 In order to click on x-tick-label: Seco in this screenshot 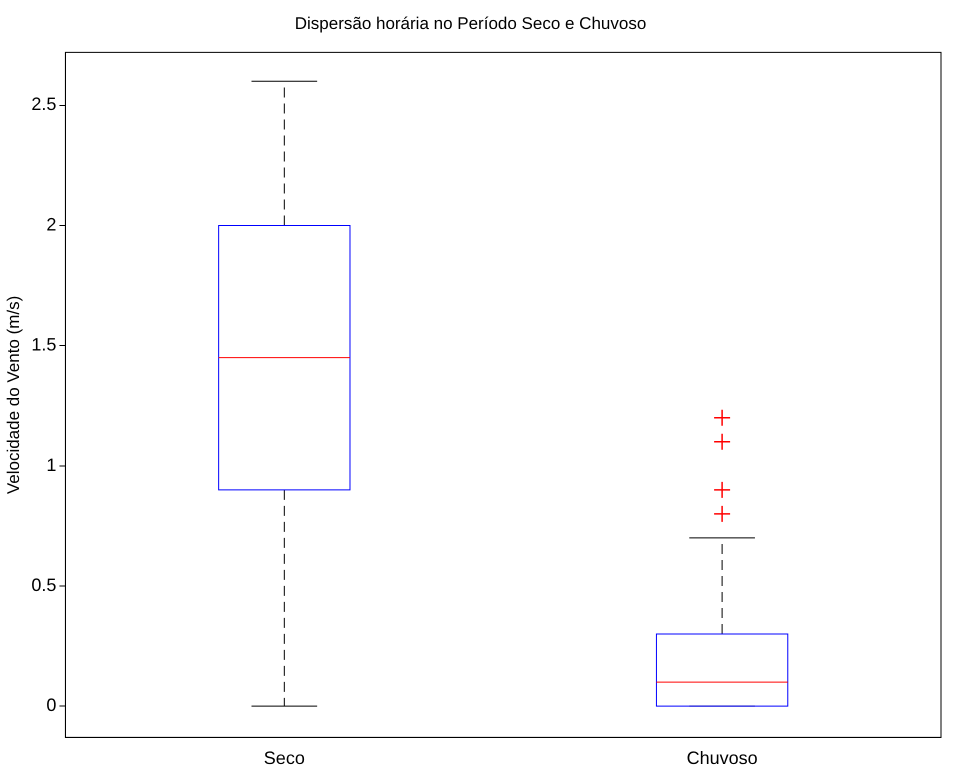, I will do `click(284, 758)`.